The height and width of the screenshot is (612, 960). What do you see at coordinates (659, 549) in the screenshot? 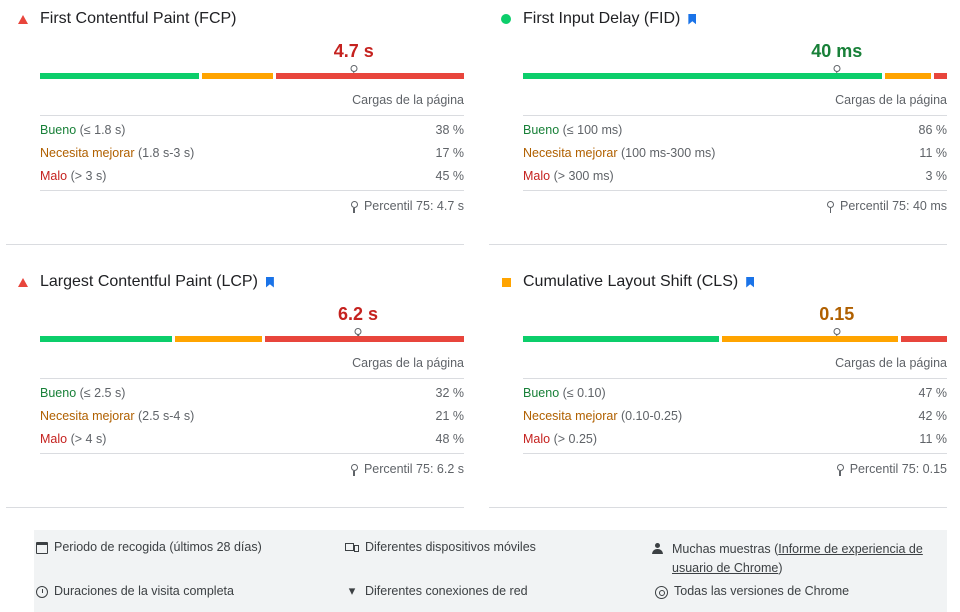
I see `samples-icon` at bounding box center [659, 549].